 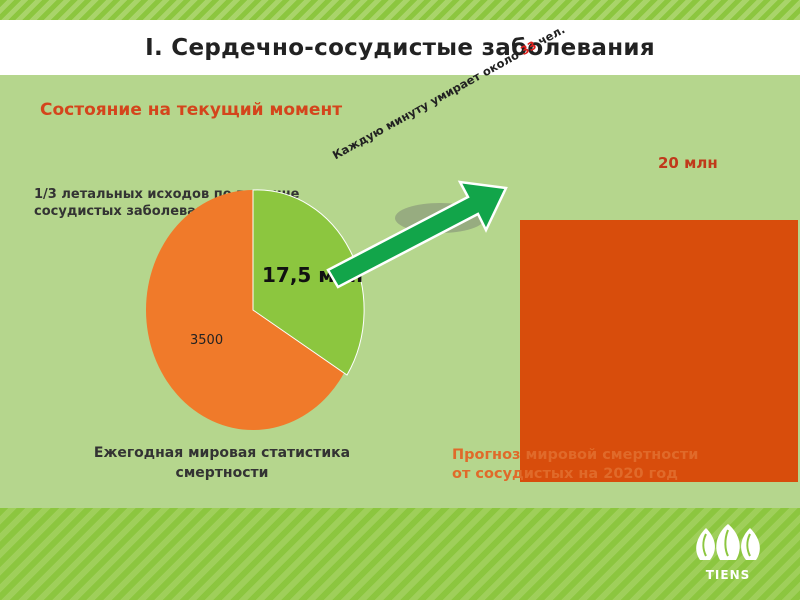 I want to click on pie-label-line2: сосудистых заболеваний, so click(x=129, y=211).